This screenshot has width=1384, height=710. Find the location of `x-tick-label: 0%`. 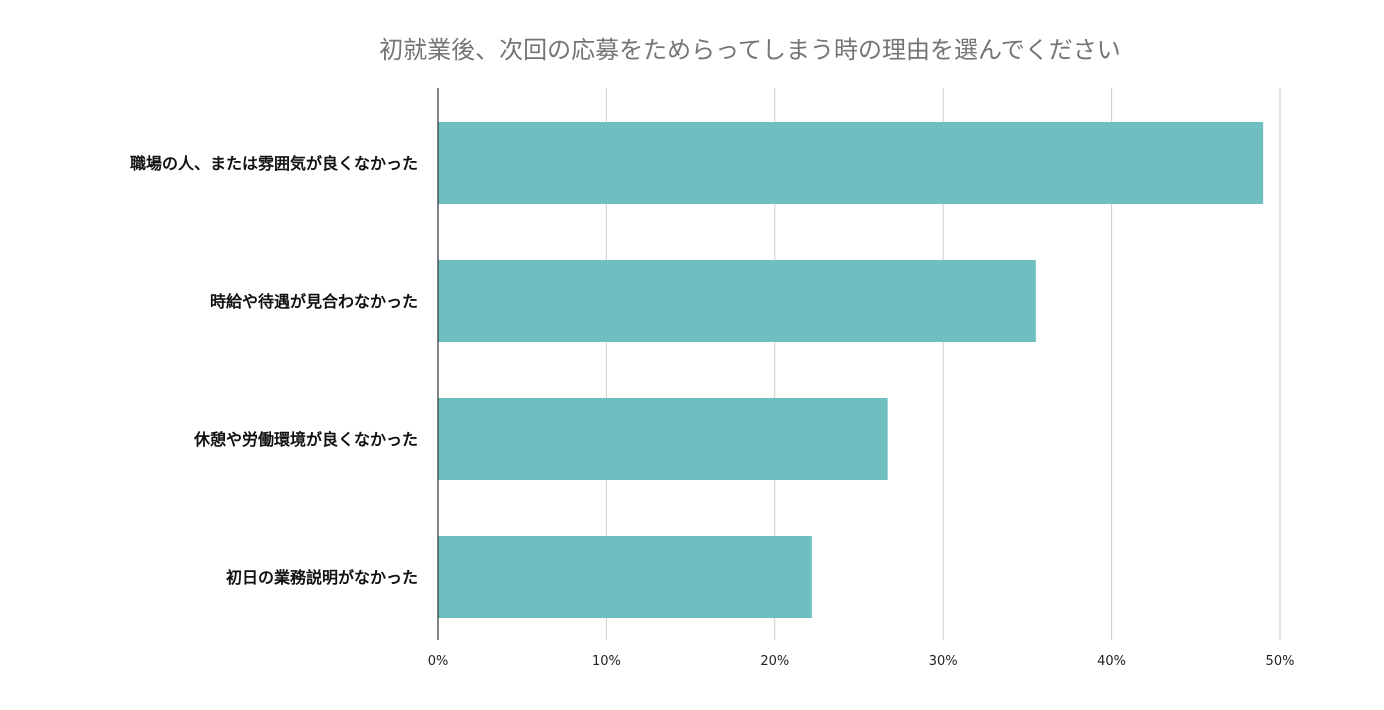

x-tick-label: 0% is located at coordinates (438, 661).